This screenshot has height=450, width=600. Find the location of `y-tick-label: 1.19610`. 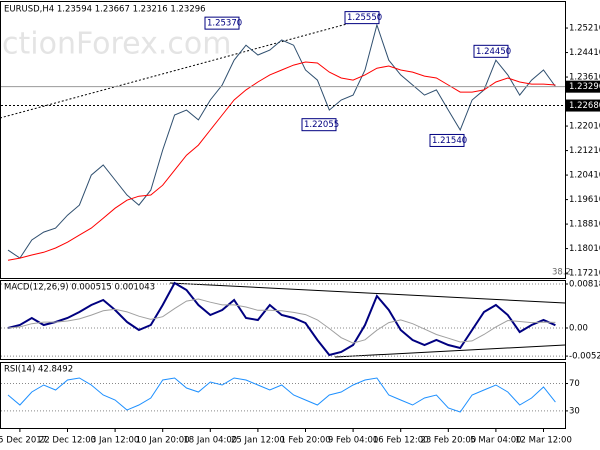

y-tick-label: 1.19610 is located at coordinates (584, 200).